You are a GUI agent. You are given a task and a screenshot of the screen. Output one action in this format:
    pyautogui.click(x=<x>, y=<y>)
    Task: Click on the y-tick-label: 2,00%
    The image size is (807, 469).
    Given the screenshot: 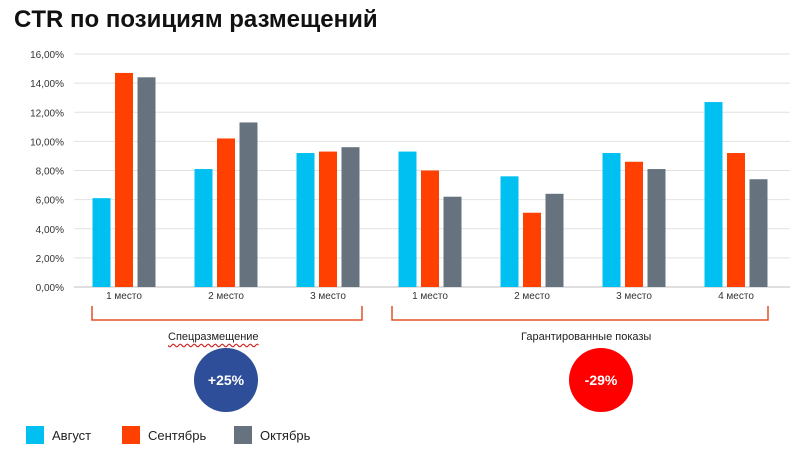 What is the action you would take?
    pyautogui.click(x=50, y=259)
    